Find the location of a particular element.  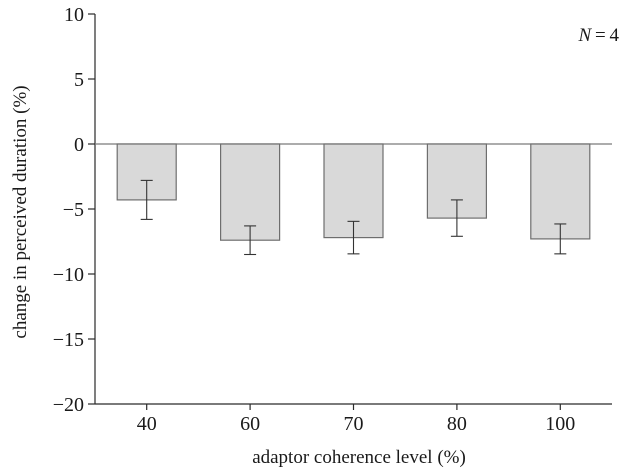

y-tick-label: 0 is located at coordinates (79, 145).